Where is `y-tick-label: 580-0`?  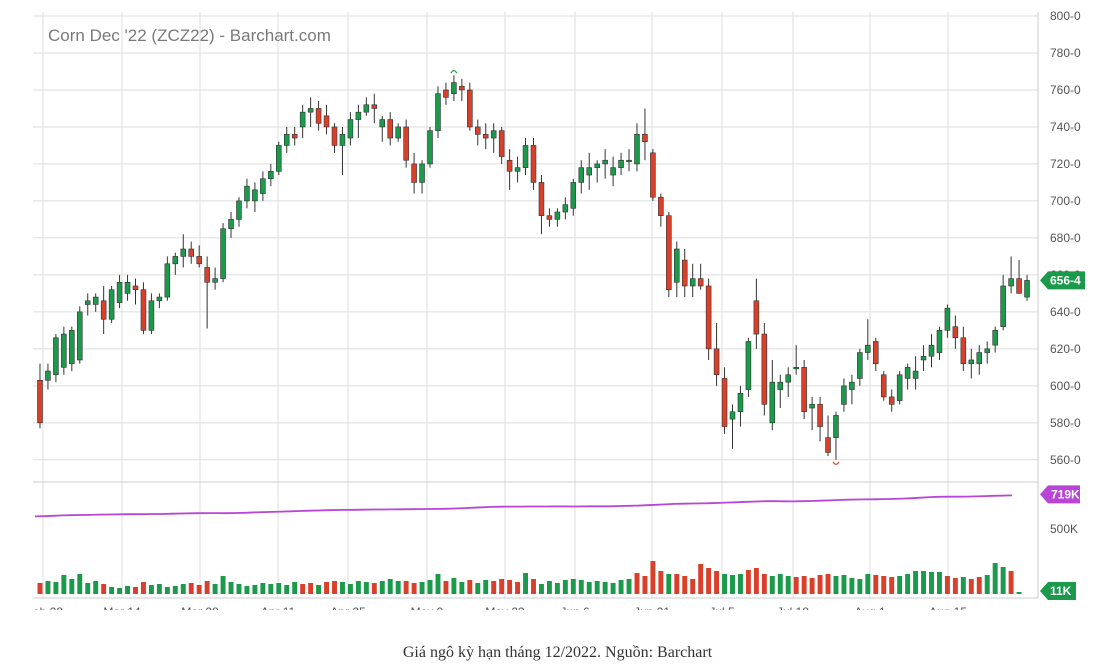
y-tick-label: 580-0 is located at coordinates (1065, 423).